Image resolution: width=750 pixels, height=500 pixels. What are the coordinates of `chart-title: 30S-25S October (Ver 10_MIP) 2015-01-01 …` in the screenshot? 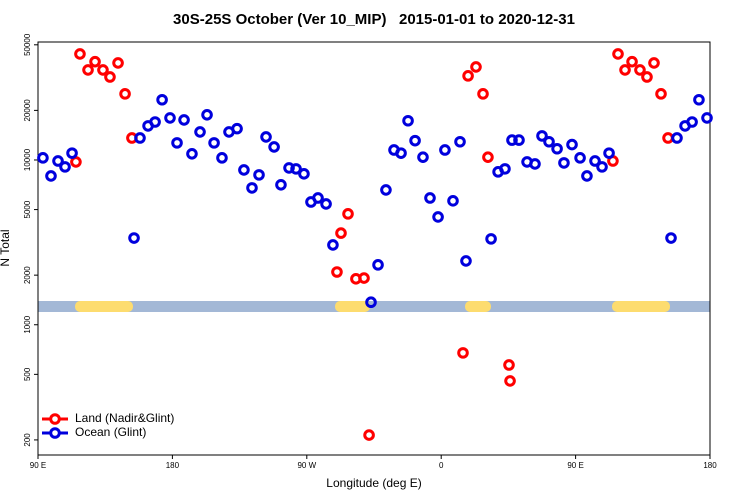 It's located at (374, 19).